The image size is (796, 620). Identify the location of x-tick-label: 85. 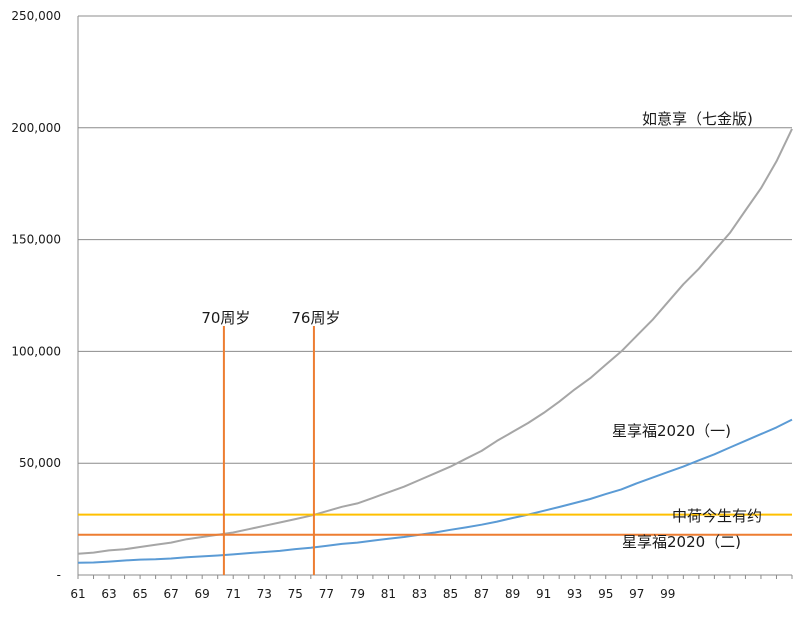
(450, 594).